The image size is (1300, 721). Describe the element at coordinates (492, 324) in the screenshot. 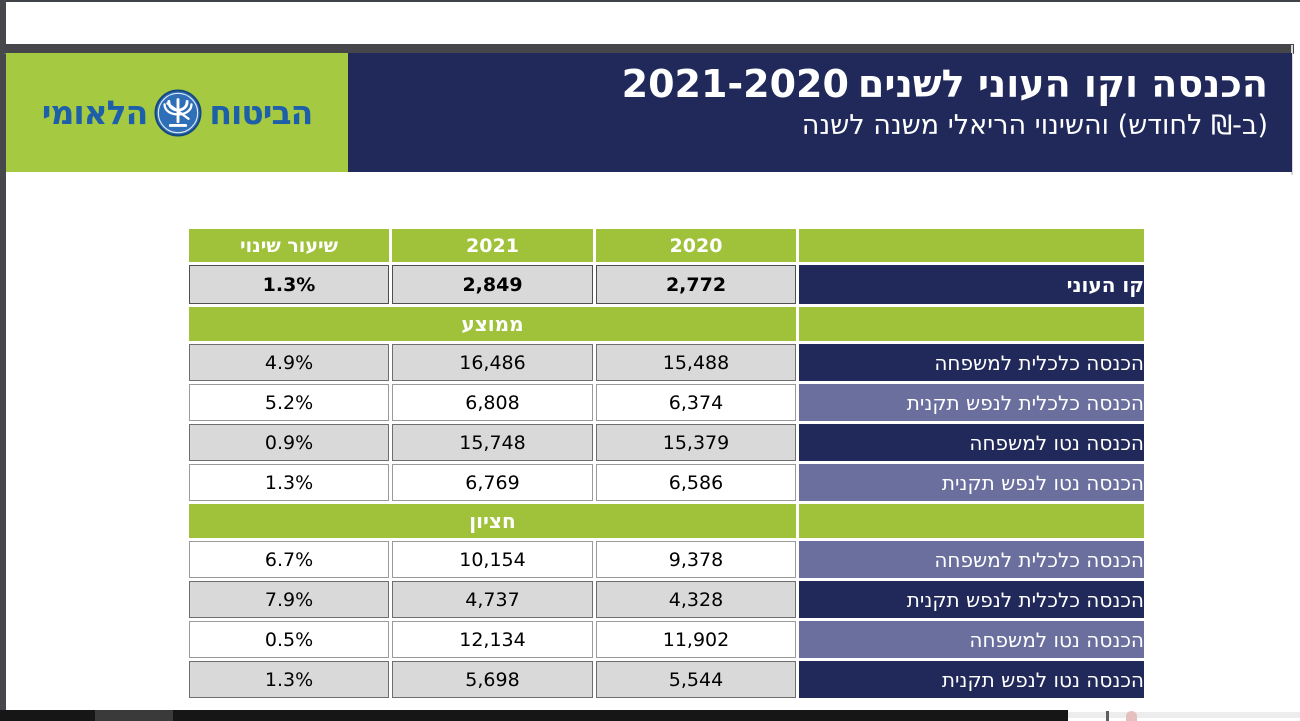

I see `section-title: ממוצע` at that location.